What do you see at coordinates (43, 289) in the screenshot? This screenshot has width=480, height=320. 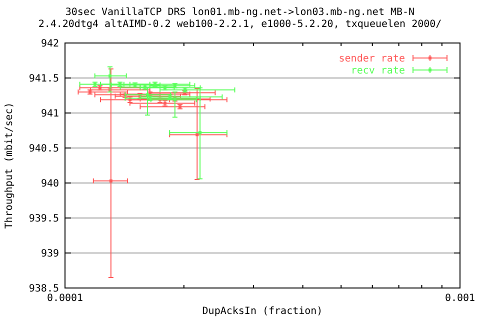 I see `y-tick-label: 938.5` at bounding box center [43, 289].